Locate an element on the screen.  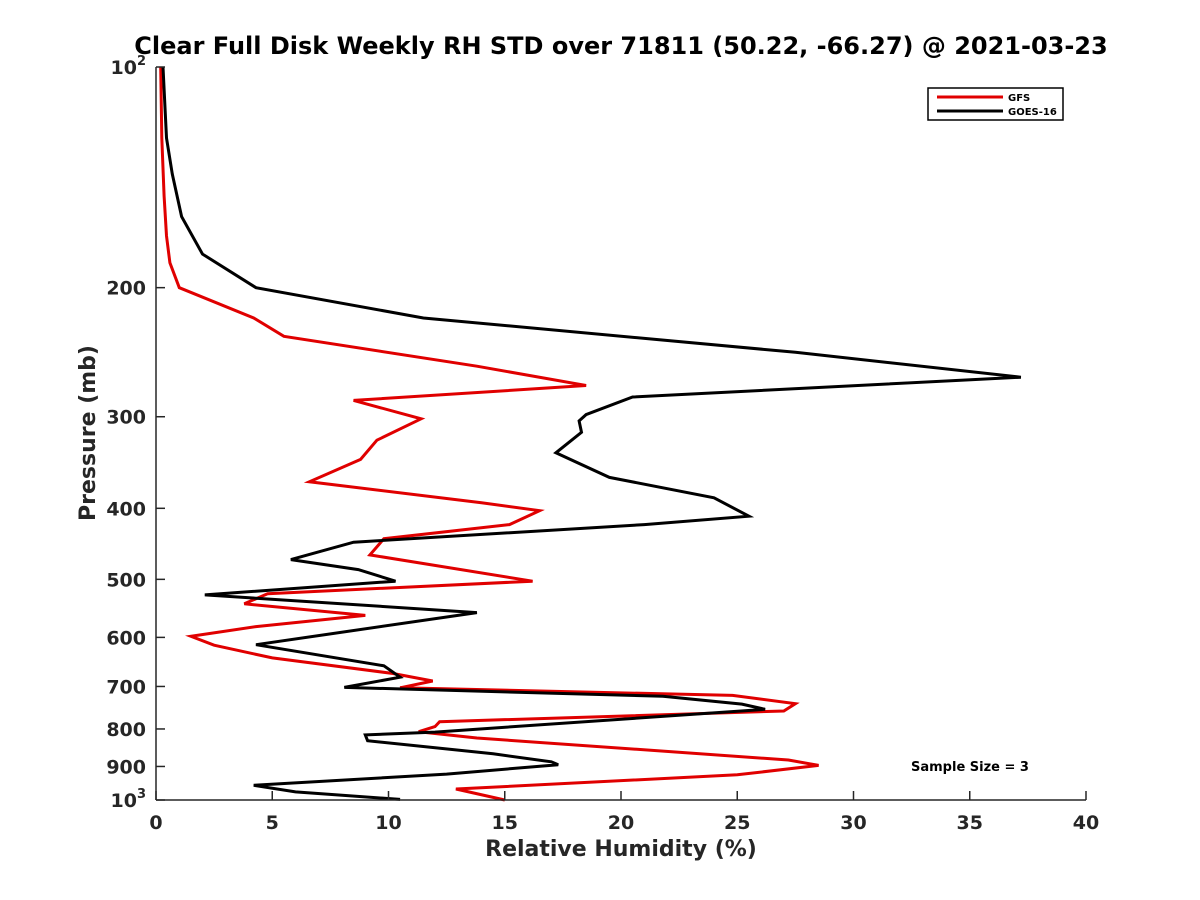
sample-size-annotation: Sample Size = 3 is located at coordinates (970, 767).